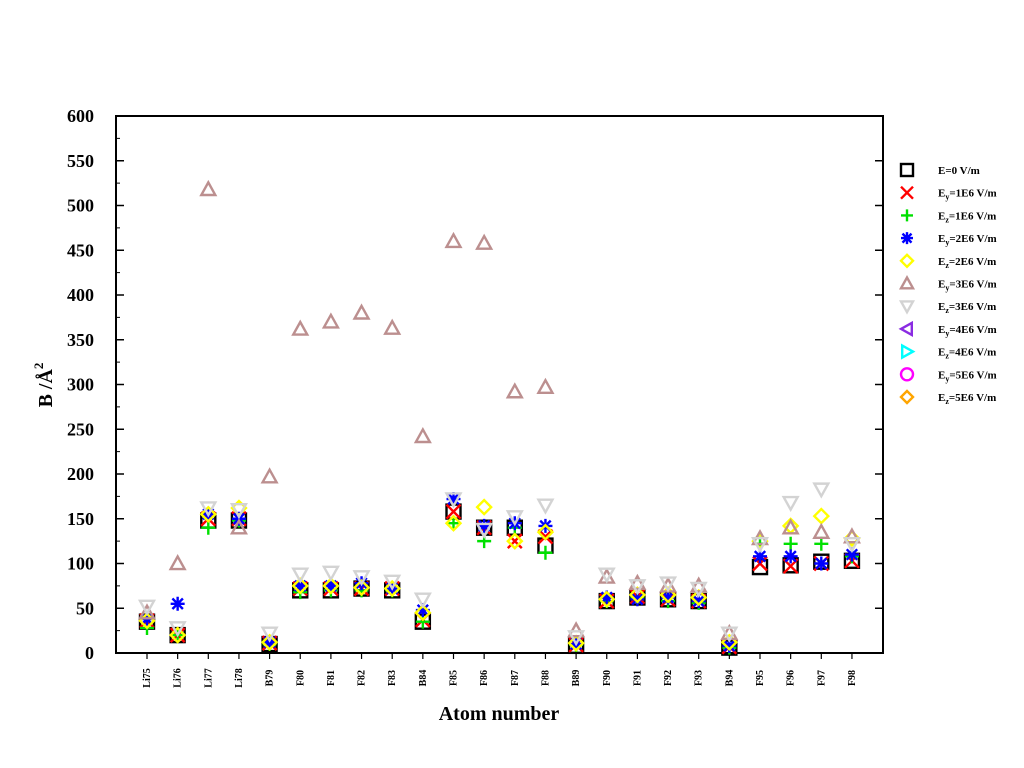 The height and width of the screenshot is (768, 1024). What do you see at coordinates (80, 385) in the screenshot?
I see `y-tick-label: 300` at bounding box center [80, 385].